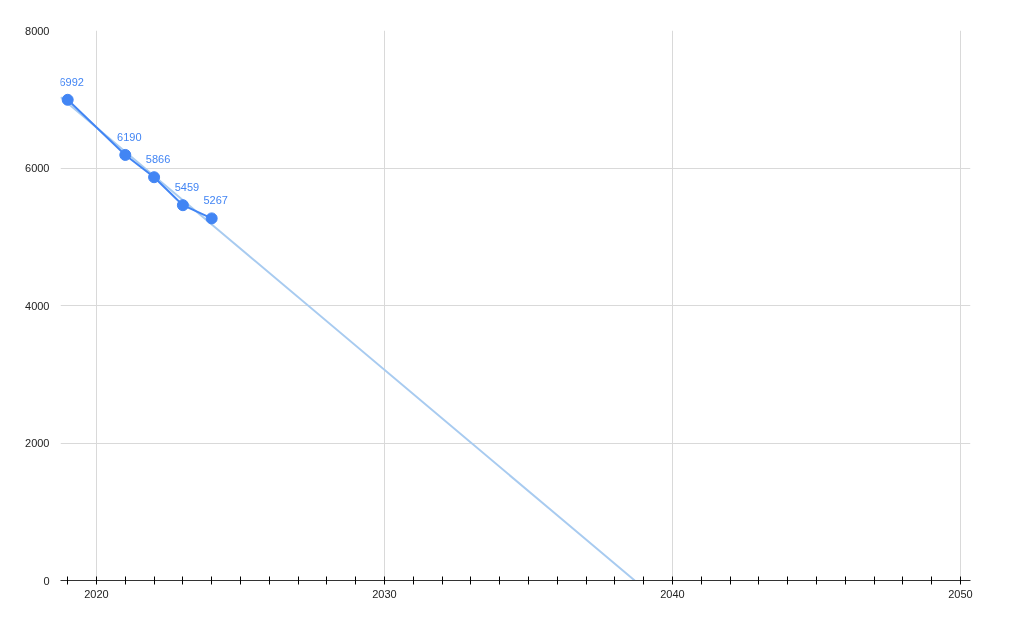 This screenshot has height=642, width=1023. What do you see at coordinates (71, 81) in the screenshot?
I see `data-label: 6992` at bounding box center [71, 81].